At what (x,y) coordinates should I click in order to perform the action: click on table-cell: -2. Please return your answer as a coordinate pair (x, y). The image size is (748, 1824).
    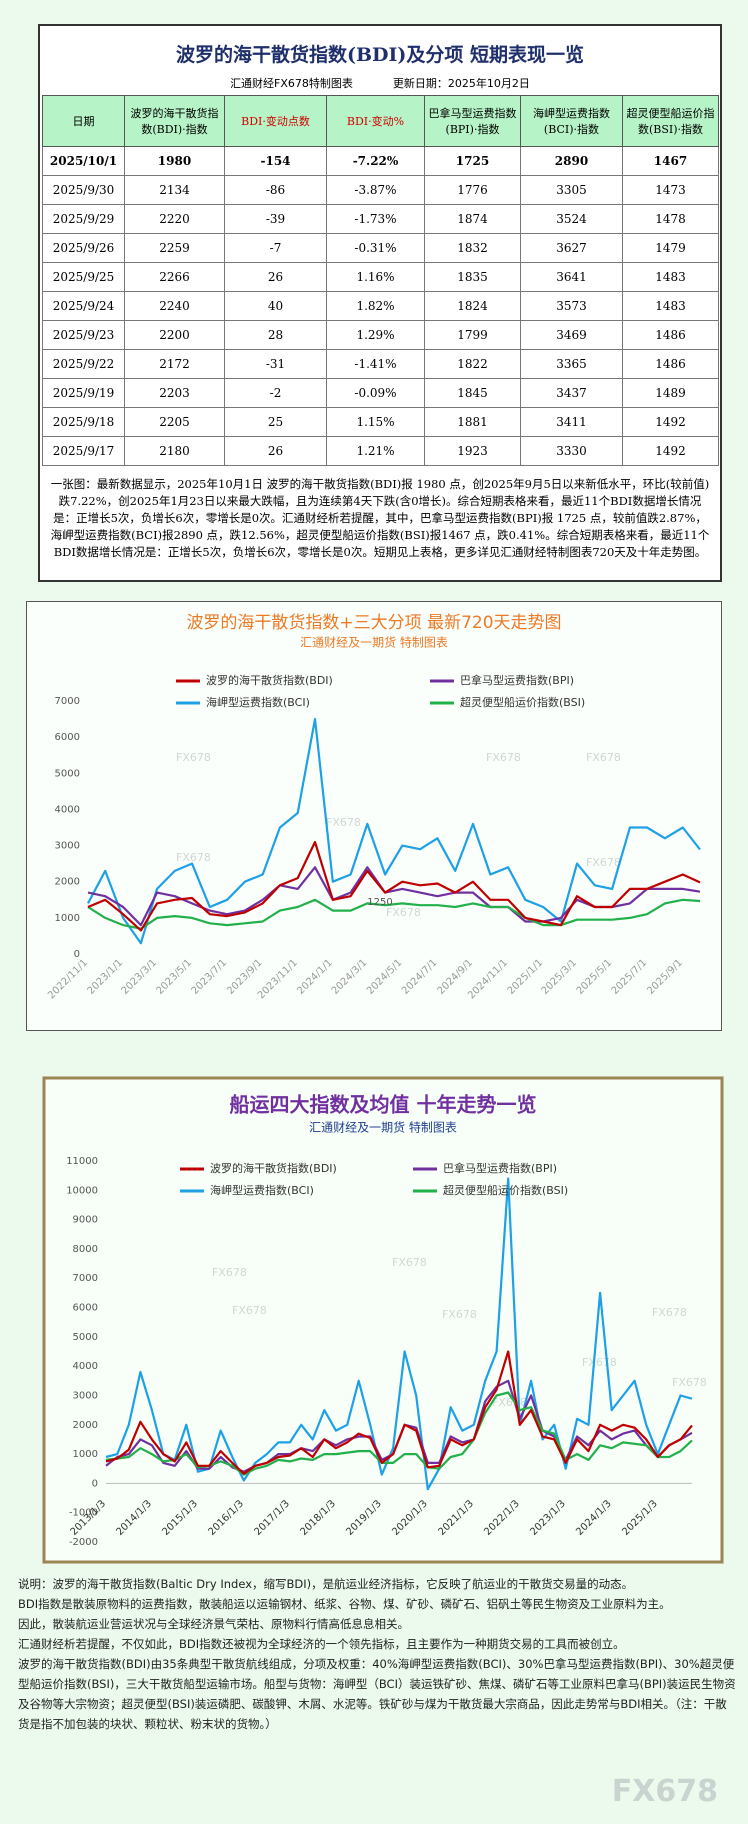
    Looking at the image, I should click on (275, 393).